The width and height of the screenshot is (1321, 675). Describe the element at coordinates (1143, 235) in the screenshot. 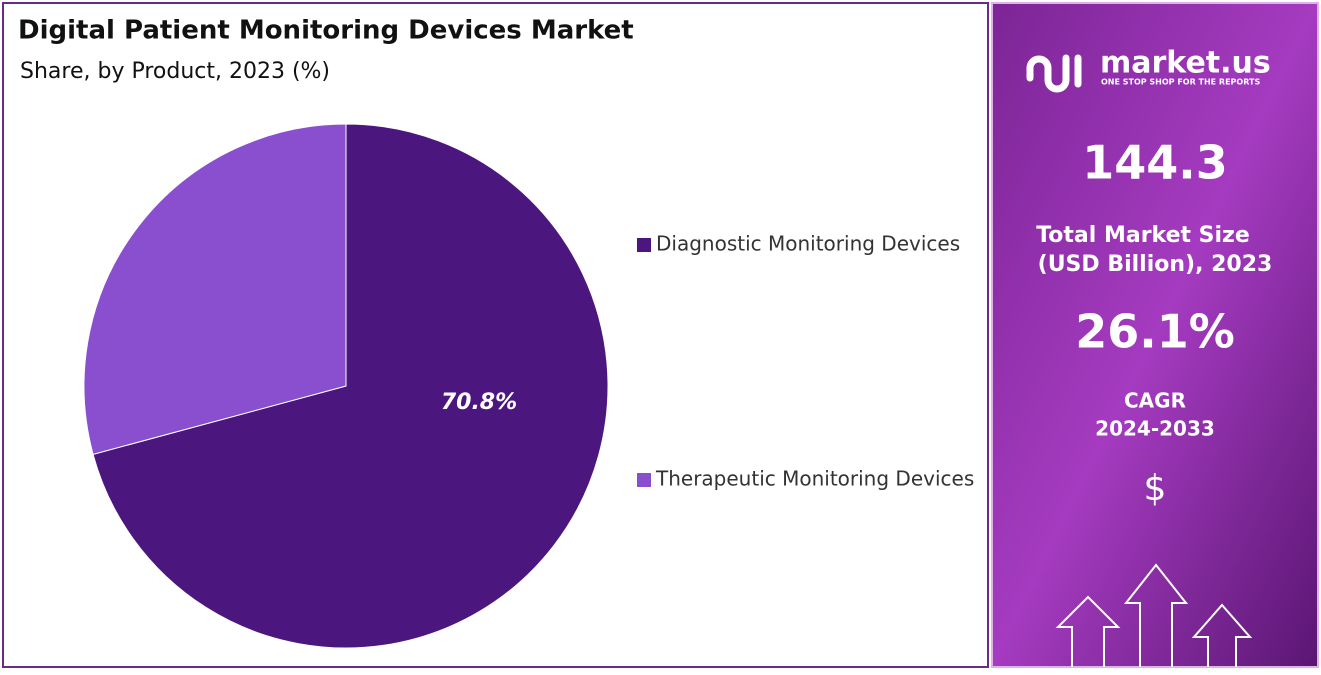

I see `market-size-label: Total Market Size` at that location.